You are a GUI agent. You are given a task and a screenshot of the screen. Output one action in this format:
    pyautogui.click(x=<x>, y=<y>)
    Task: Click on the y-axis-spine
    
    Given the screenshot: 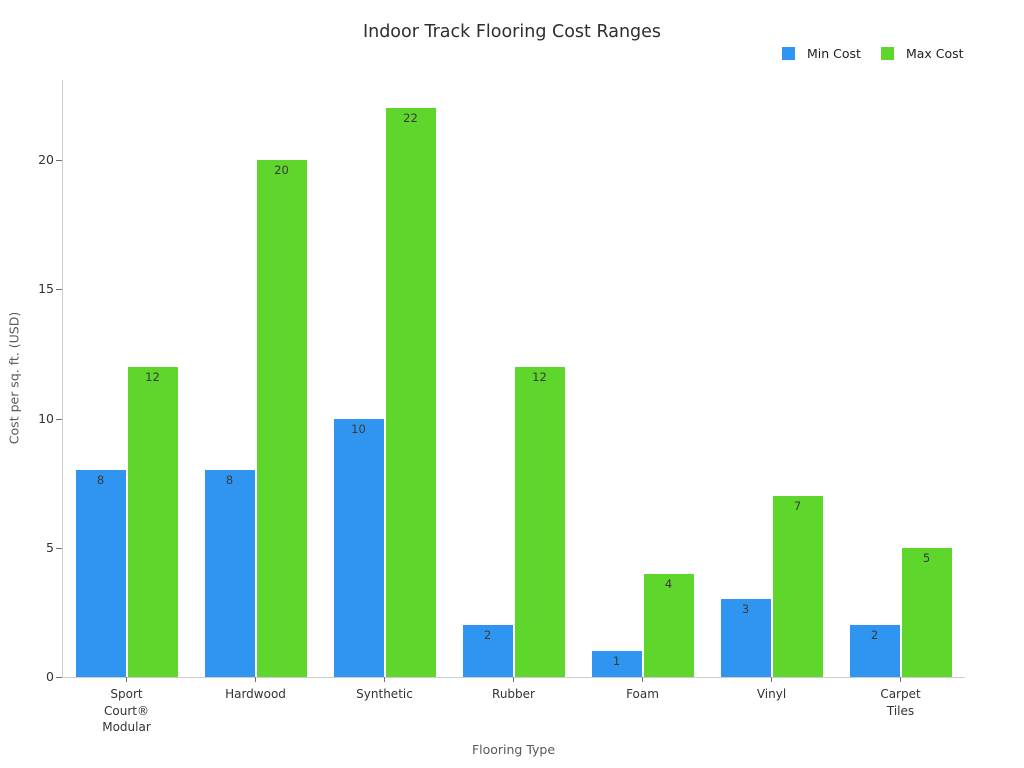 What is the action you would take?
    pyautogui.click(x=62, y=378)
    